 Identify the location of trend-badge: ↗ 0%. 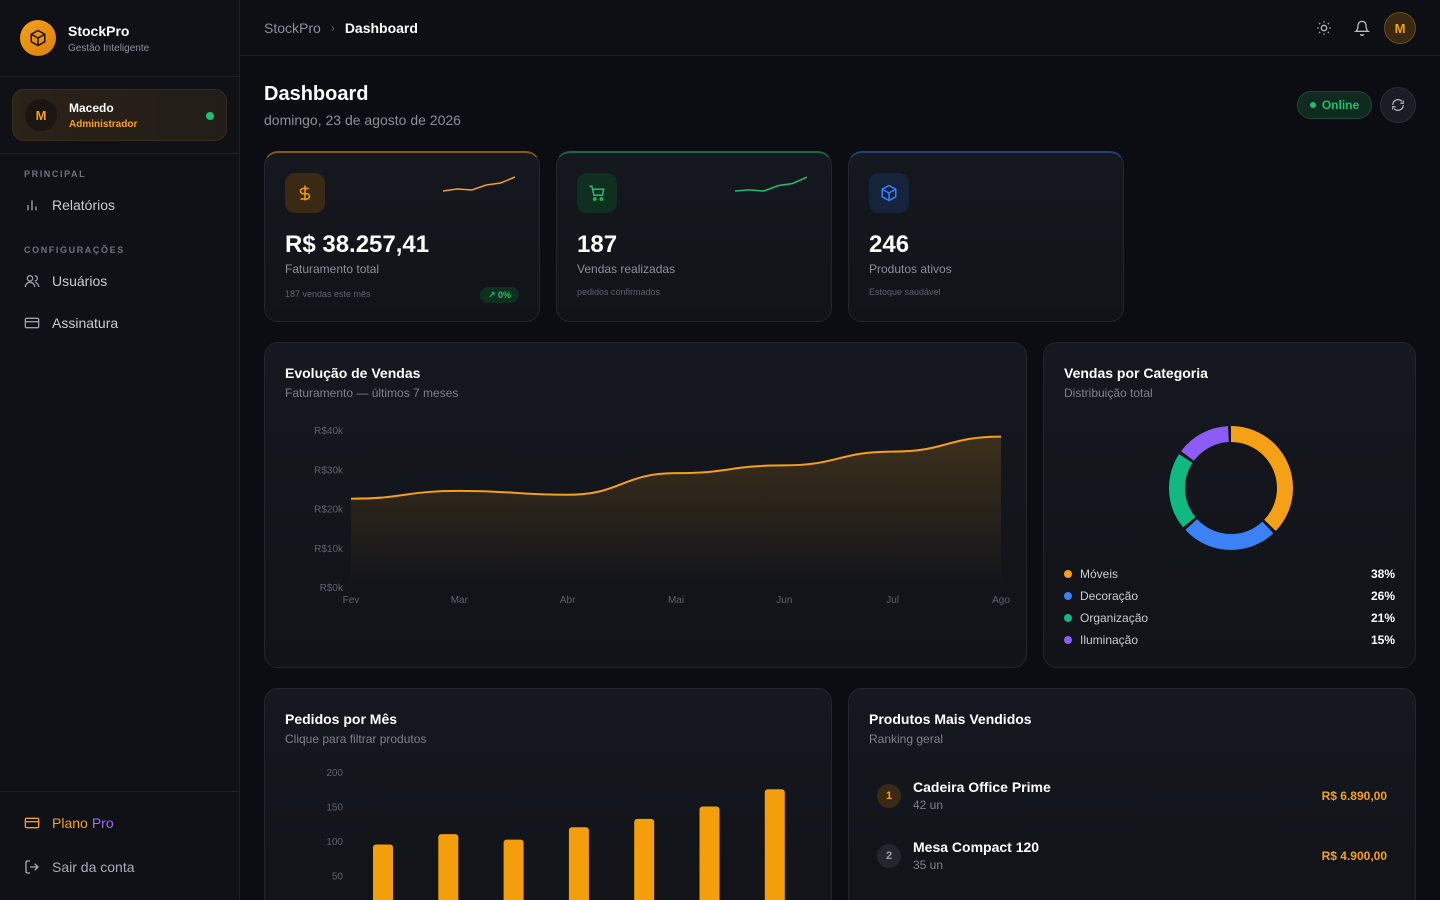
(499, 295).